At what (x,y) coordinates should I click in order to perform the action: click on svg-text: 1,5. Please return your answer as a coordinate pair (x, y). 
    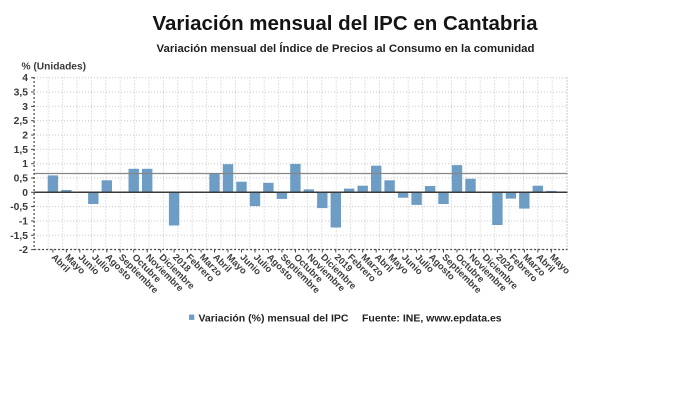
    Looking at the image, I should click on (21, 150).